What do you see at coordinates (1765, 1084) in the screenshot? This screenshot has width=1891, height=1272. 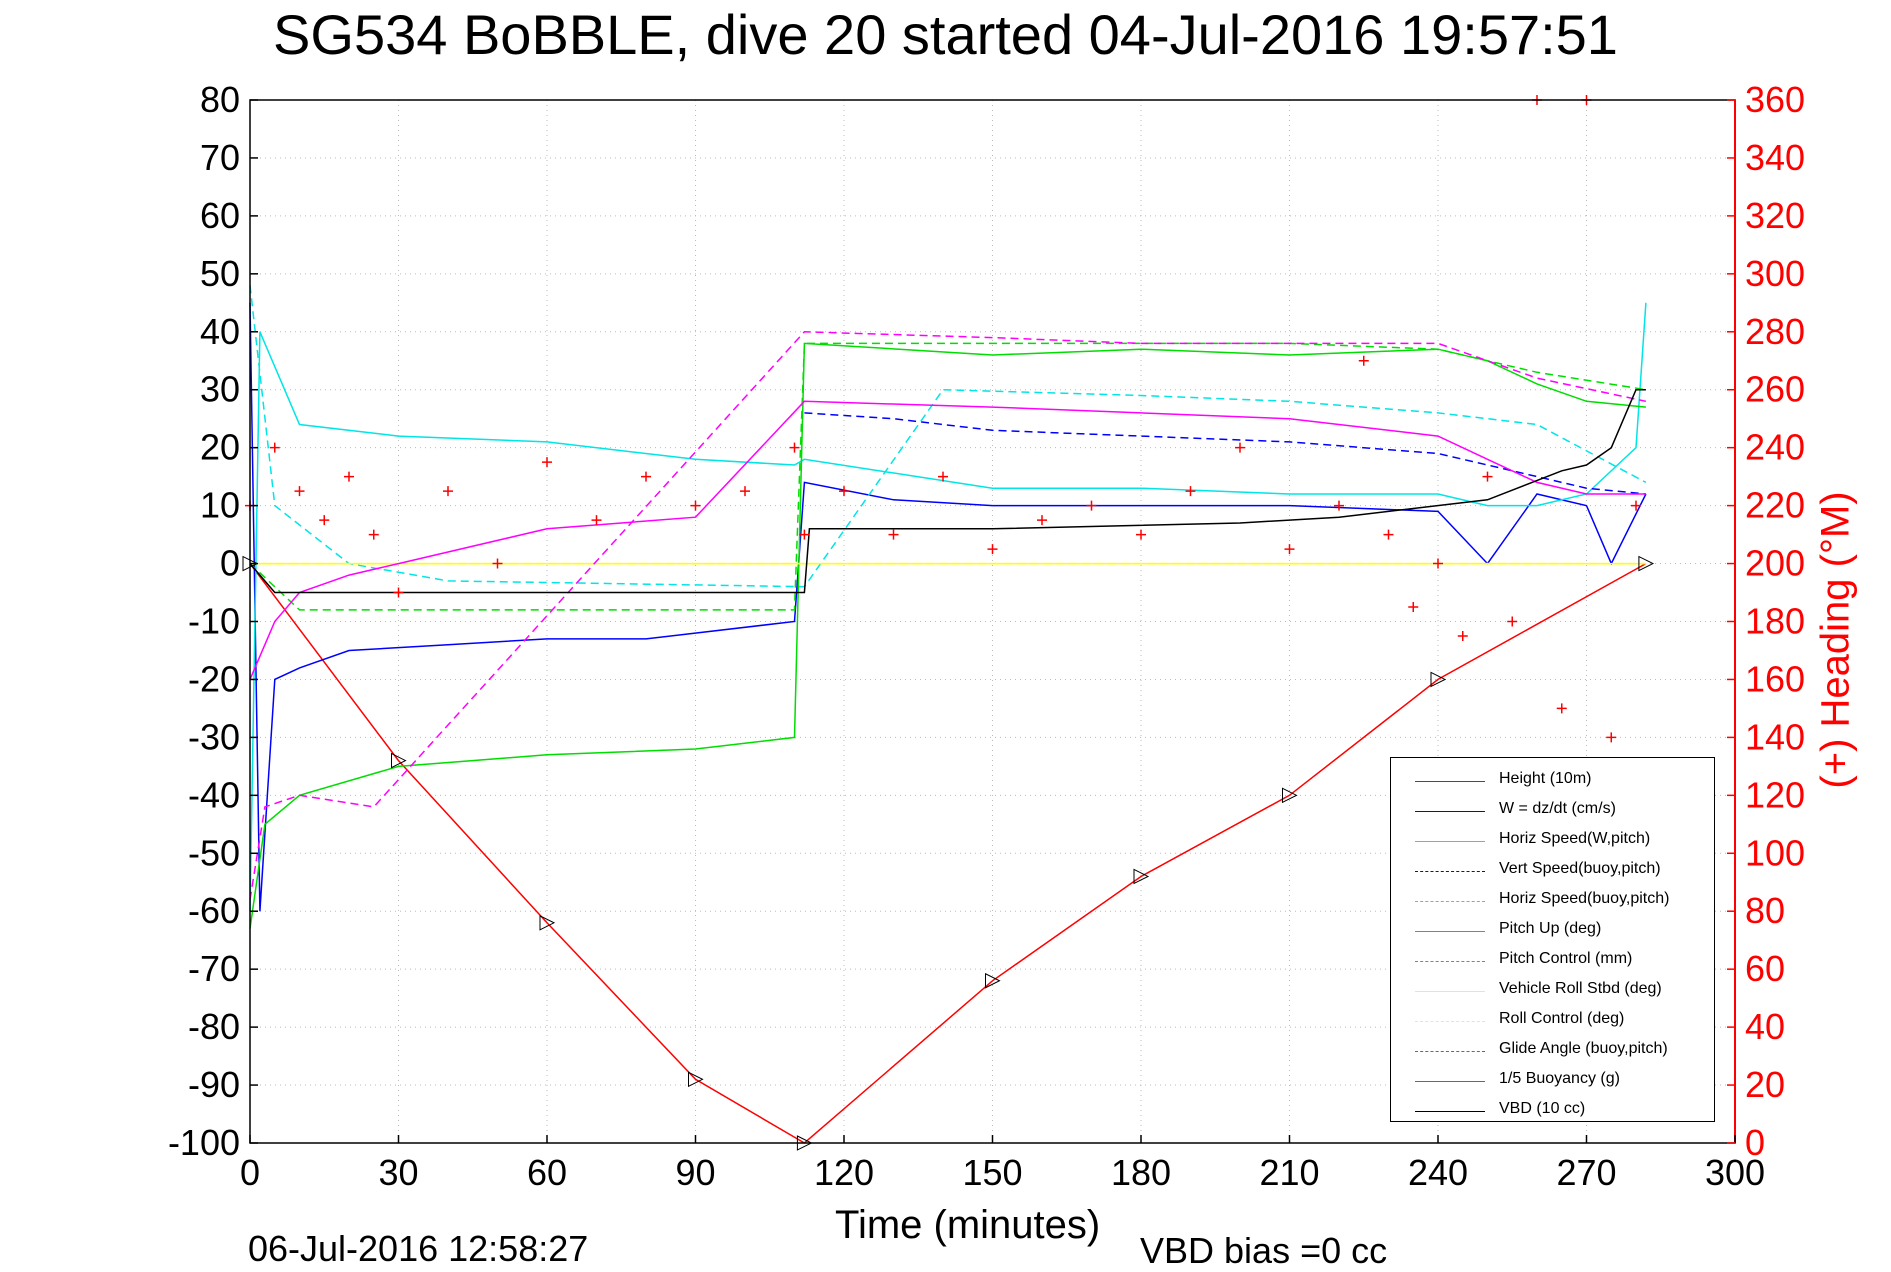 I see `y-right-tick-label: 20` at bounding box center [1765, 1084].